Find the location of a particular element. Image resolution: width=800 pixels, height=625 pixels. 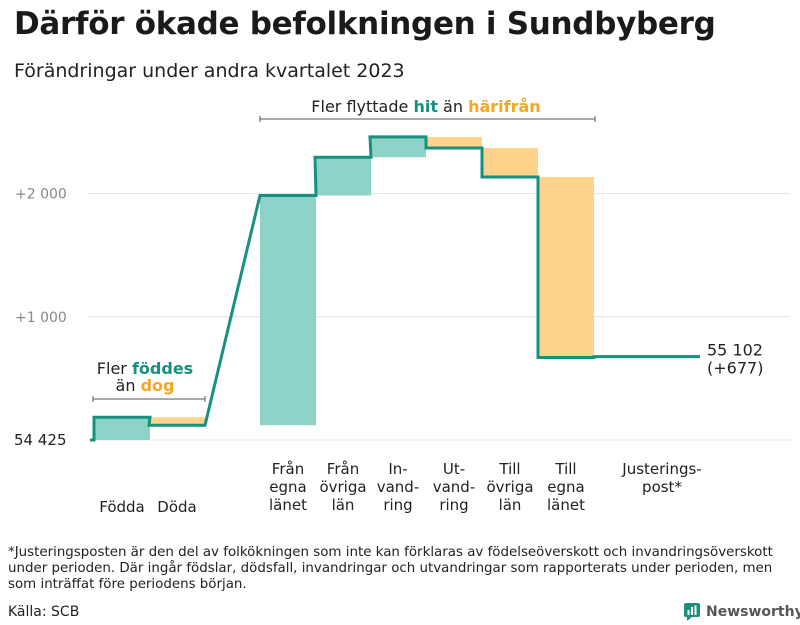

chart-subtitle: Förändringar under andra kvartalet 2023 is located at coordinates (209, 71).